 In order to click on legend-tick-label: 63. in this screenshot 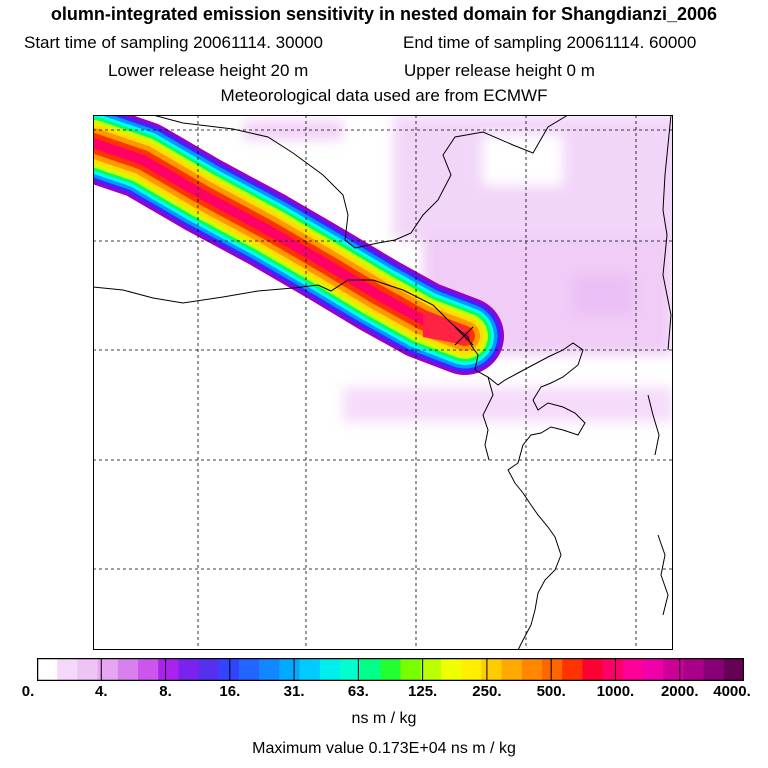, I will do `click(358, 691)`.